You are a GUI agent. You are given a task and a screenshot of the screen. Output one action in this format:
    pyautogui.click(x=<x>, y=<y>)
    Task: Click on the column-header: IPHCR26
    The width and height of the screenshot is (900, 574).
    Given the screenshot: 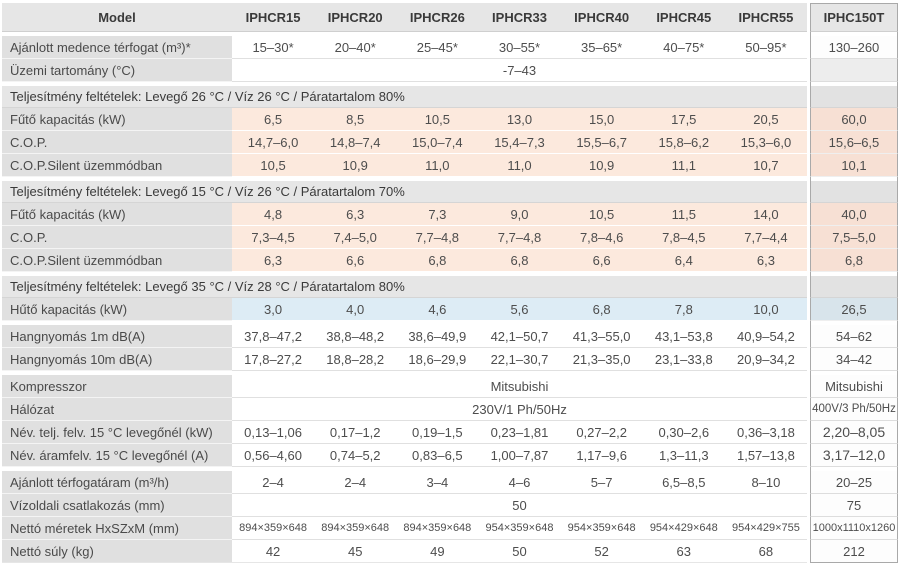 What is the action you would take?
    pyautogui.click(x=437, y=17)
    